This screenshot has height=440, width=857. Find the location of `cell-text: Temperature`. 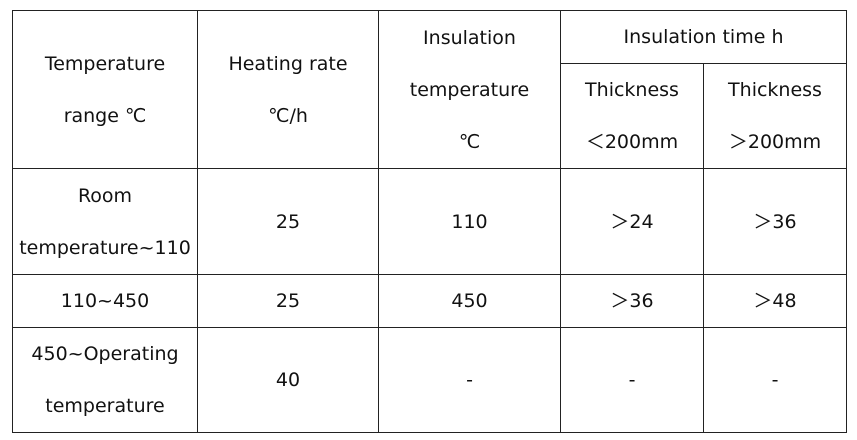

cell-text: Temperature is located at coordinates (105, 63).